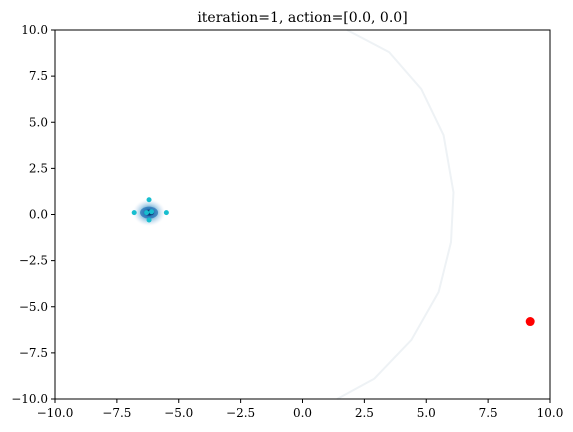 The width and height of the screenshot is (573, 432). I want to click on y-tick-label: −2.5, so click(33, 261).